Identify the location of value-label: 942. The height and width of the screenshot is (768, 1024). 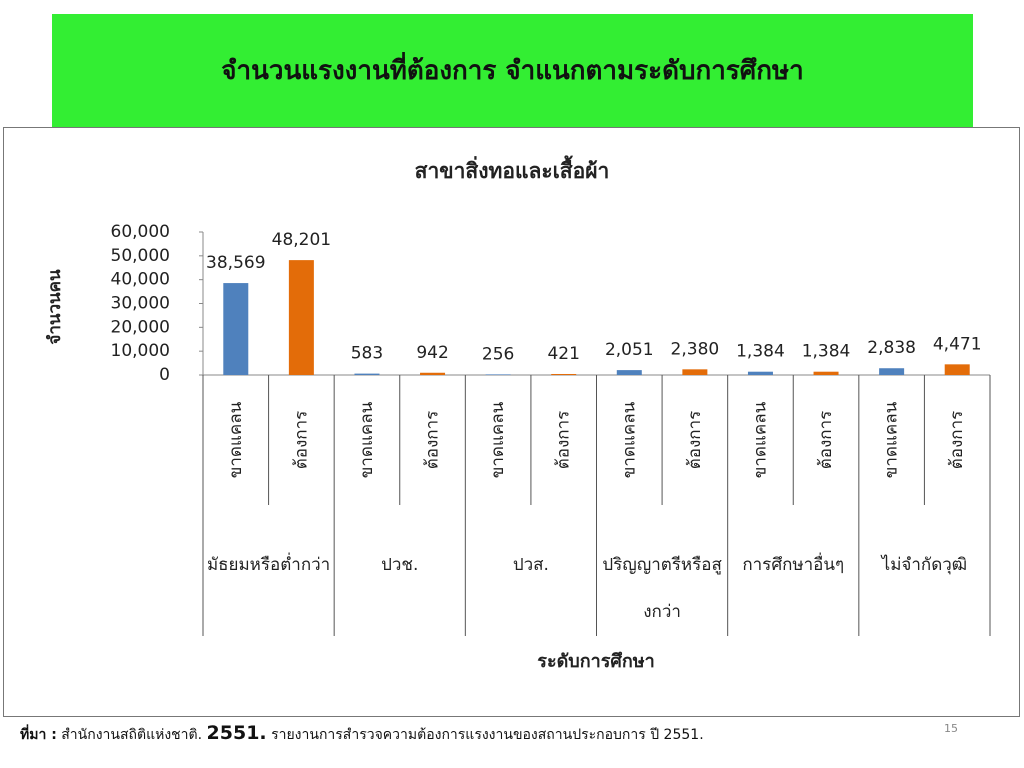
(432, 353).